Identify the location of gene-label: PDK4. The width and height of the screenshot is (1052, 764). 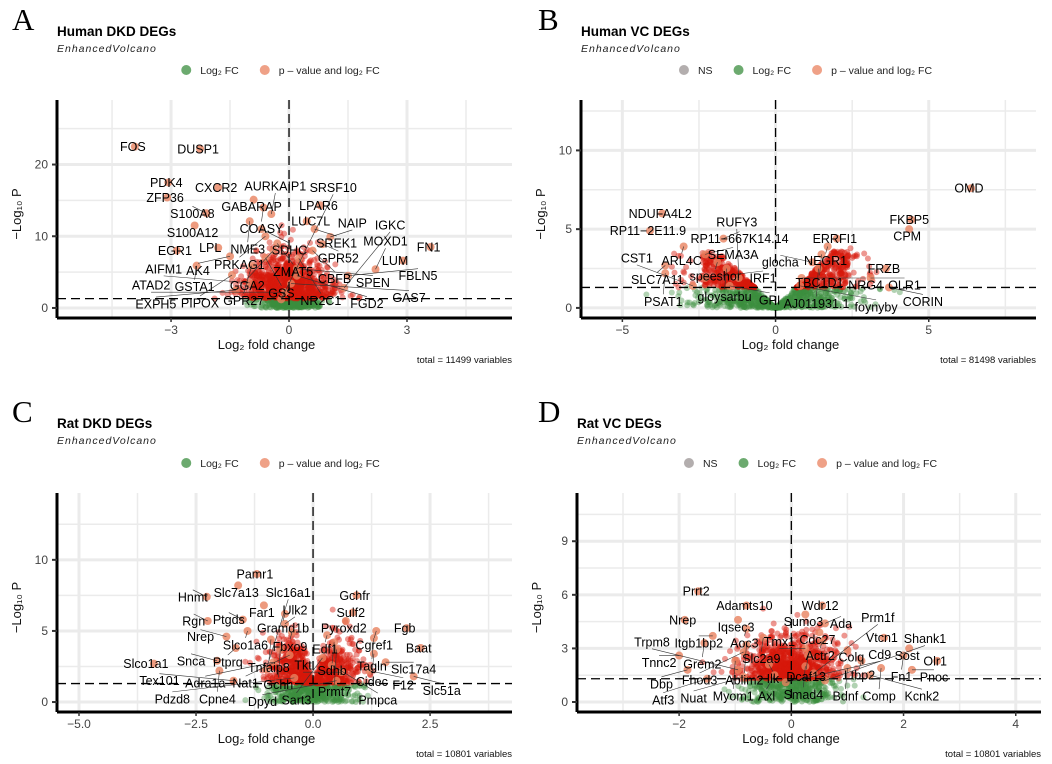
(166, 183).